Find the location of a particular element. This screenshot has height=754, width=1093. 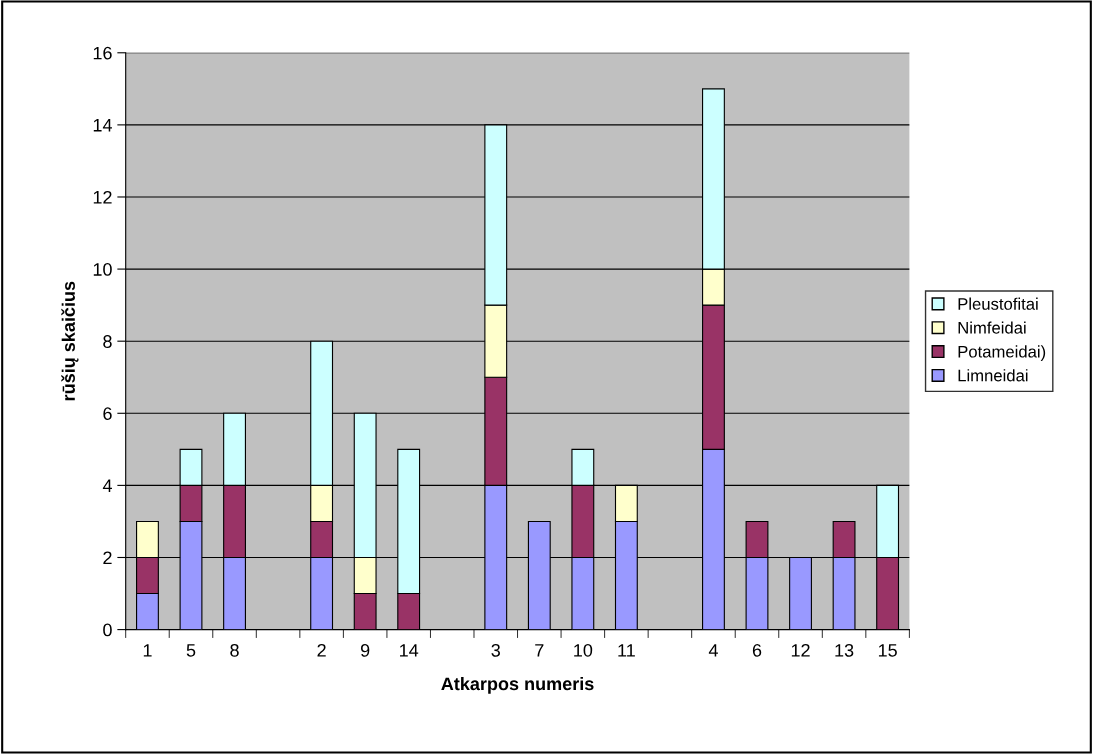

x-tick-label: 6 is located at coordinates (757, 650).